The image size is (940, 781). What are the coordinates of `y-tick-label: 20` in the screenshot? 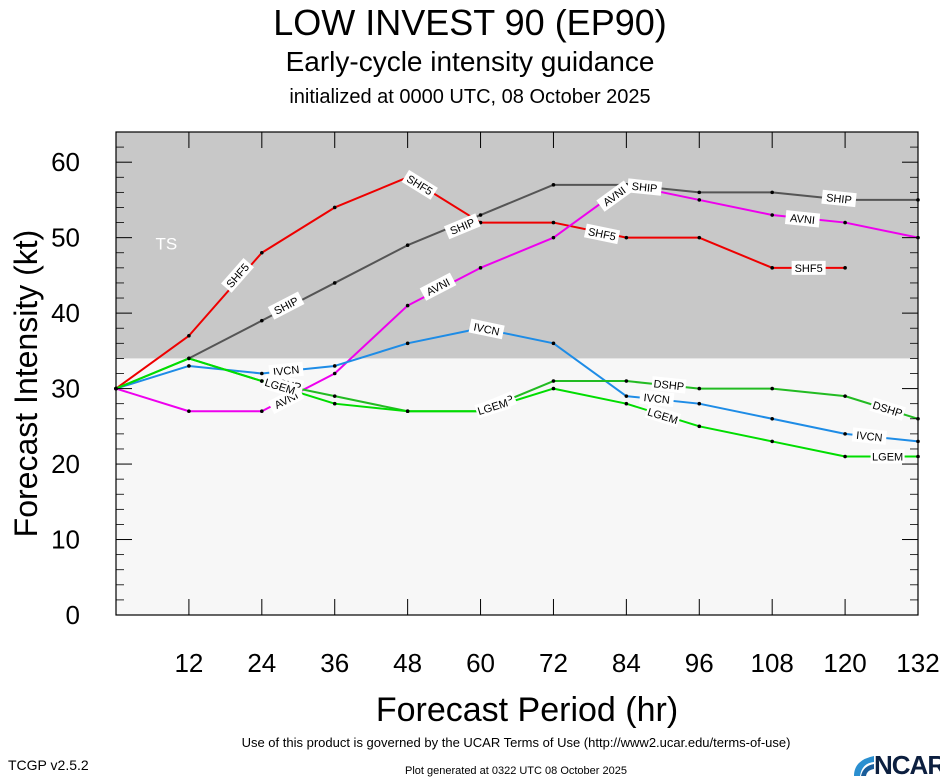 It's located at (65, 464).